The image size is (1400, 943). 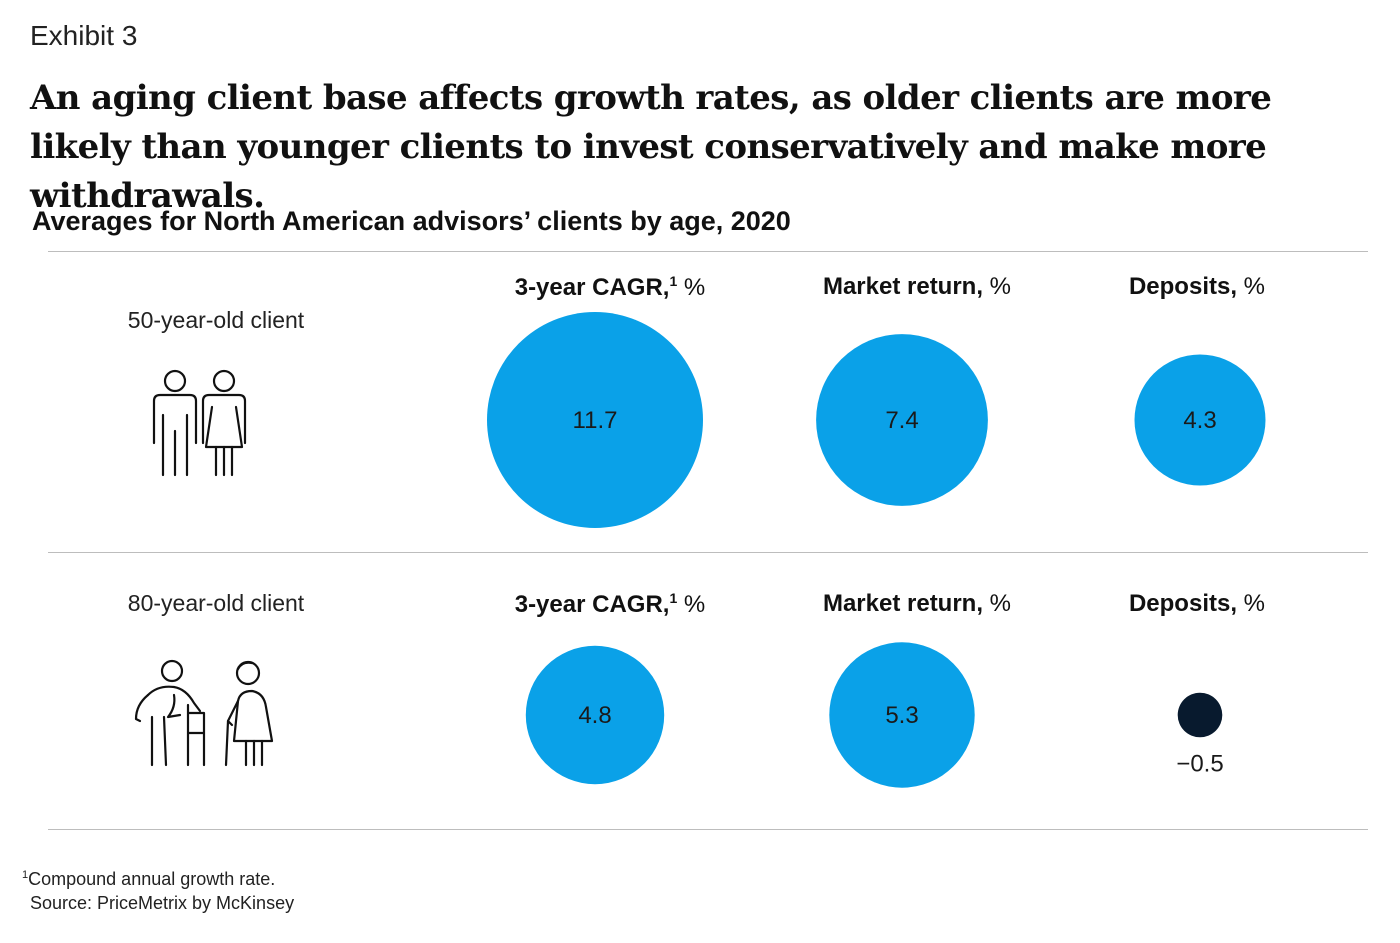 I want to click on metric-header-market-return-row2: Market return, %, so click(x=917, y=604).